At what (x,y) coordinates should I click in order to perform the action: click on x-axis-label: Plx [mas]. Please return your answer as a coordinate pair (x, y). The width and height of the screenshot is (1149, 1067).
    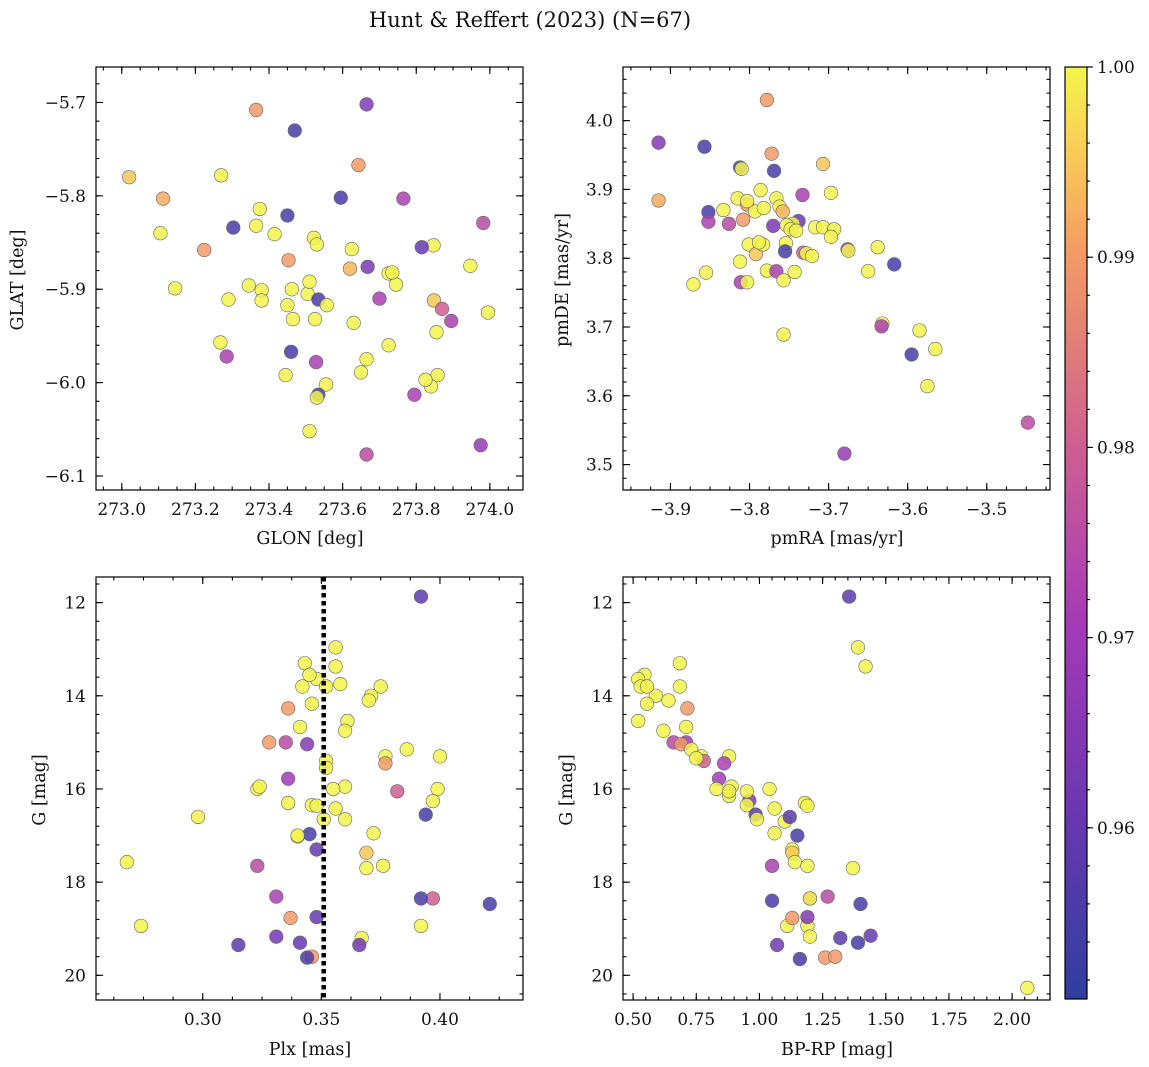
    Looking at the image, I should click on (310, 1050).